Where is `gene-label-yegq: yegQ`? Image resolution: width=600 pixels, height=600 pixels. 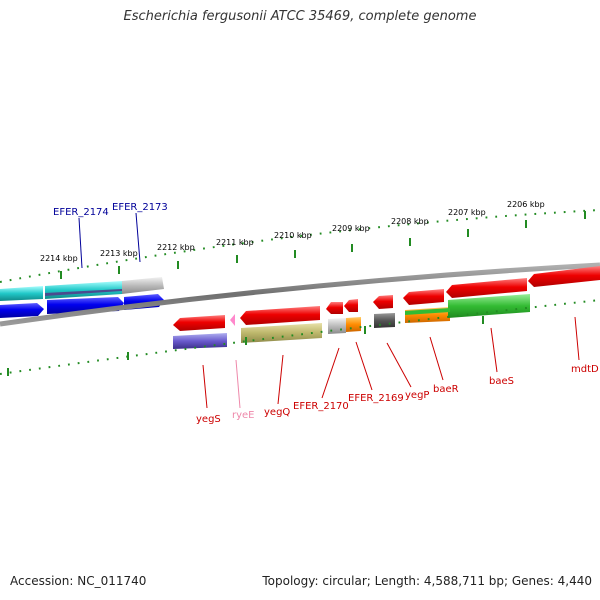 gene-label-yegq: yegQ is located at coordinates (277, 412).